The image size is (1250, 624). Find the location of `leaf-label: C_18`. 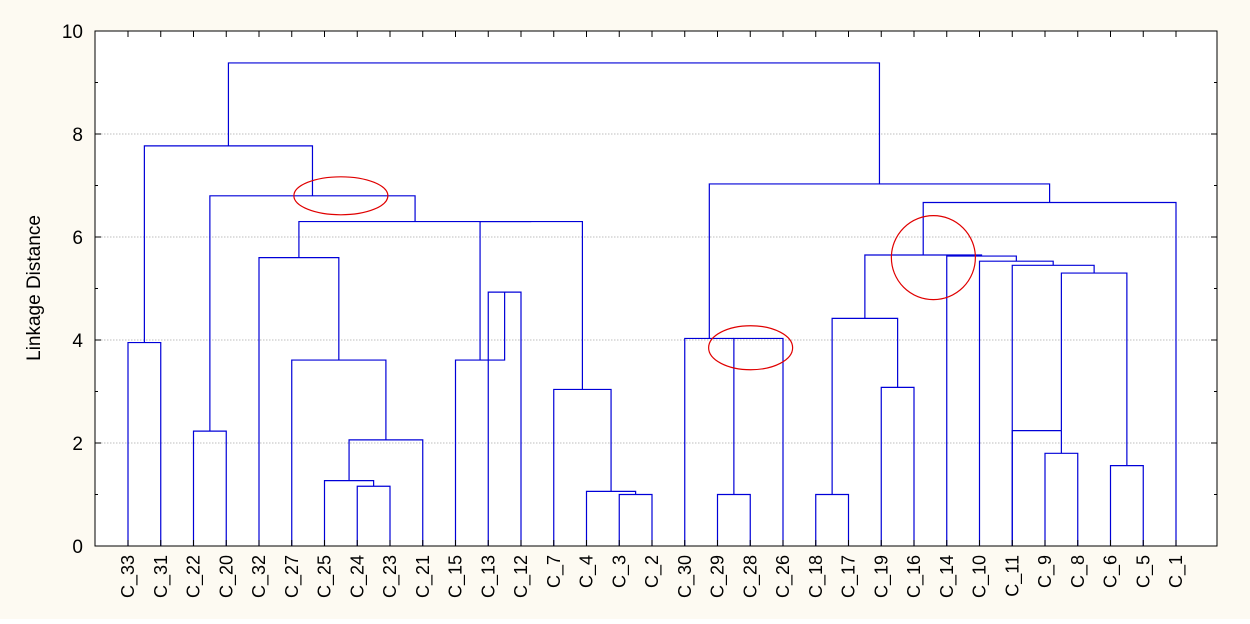

leaf-label: C_18 is located at coordinates (816, 576).